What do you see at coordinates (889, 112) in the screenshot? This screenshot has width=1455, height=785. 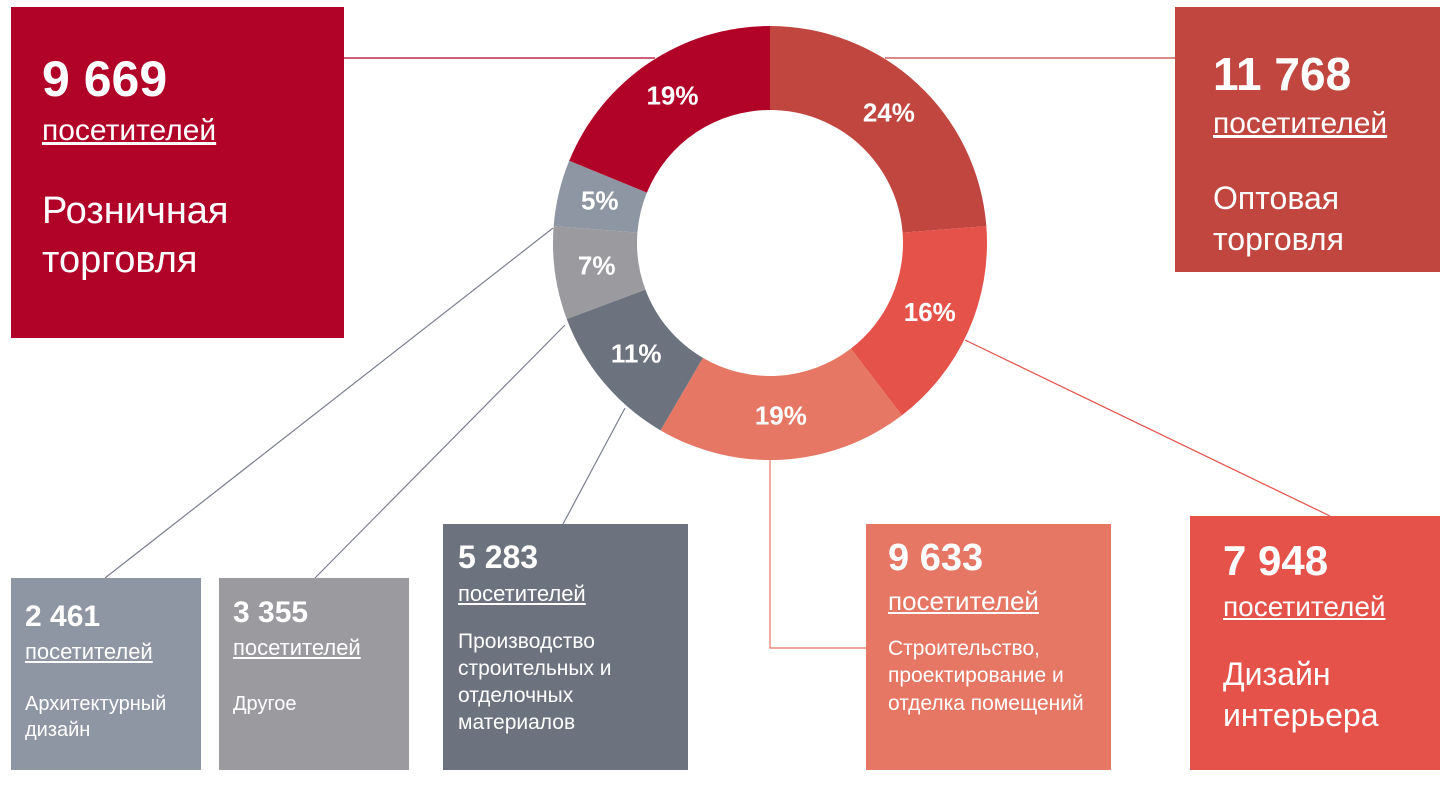 I see `percent-label: 24%` at bounding box center [889, 112].